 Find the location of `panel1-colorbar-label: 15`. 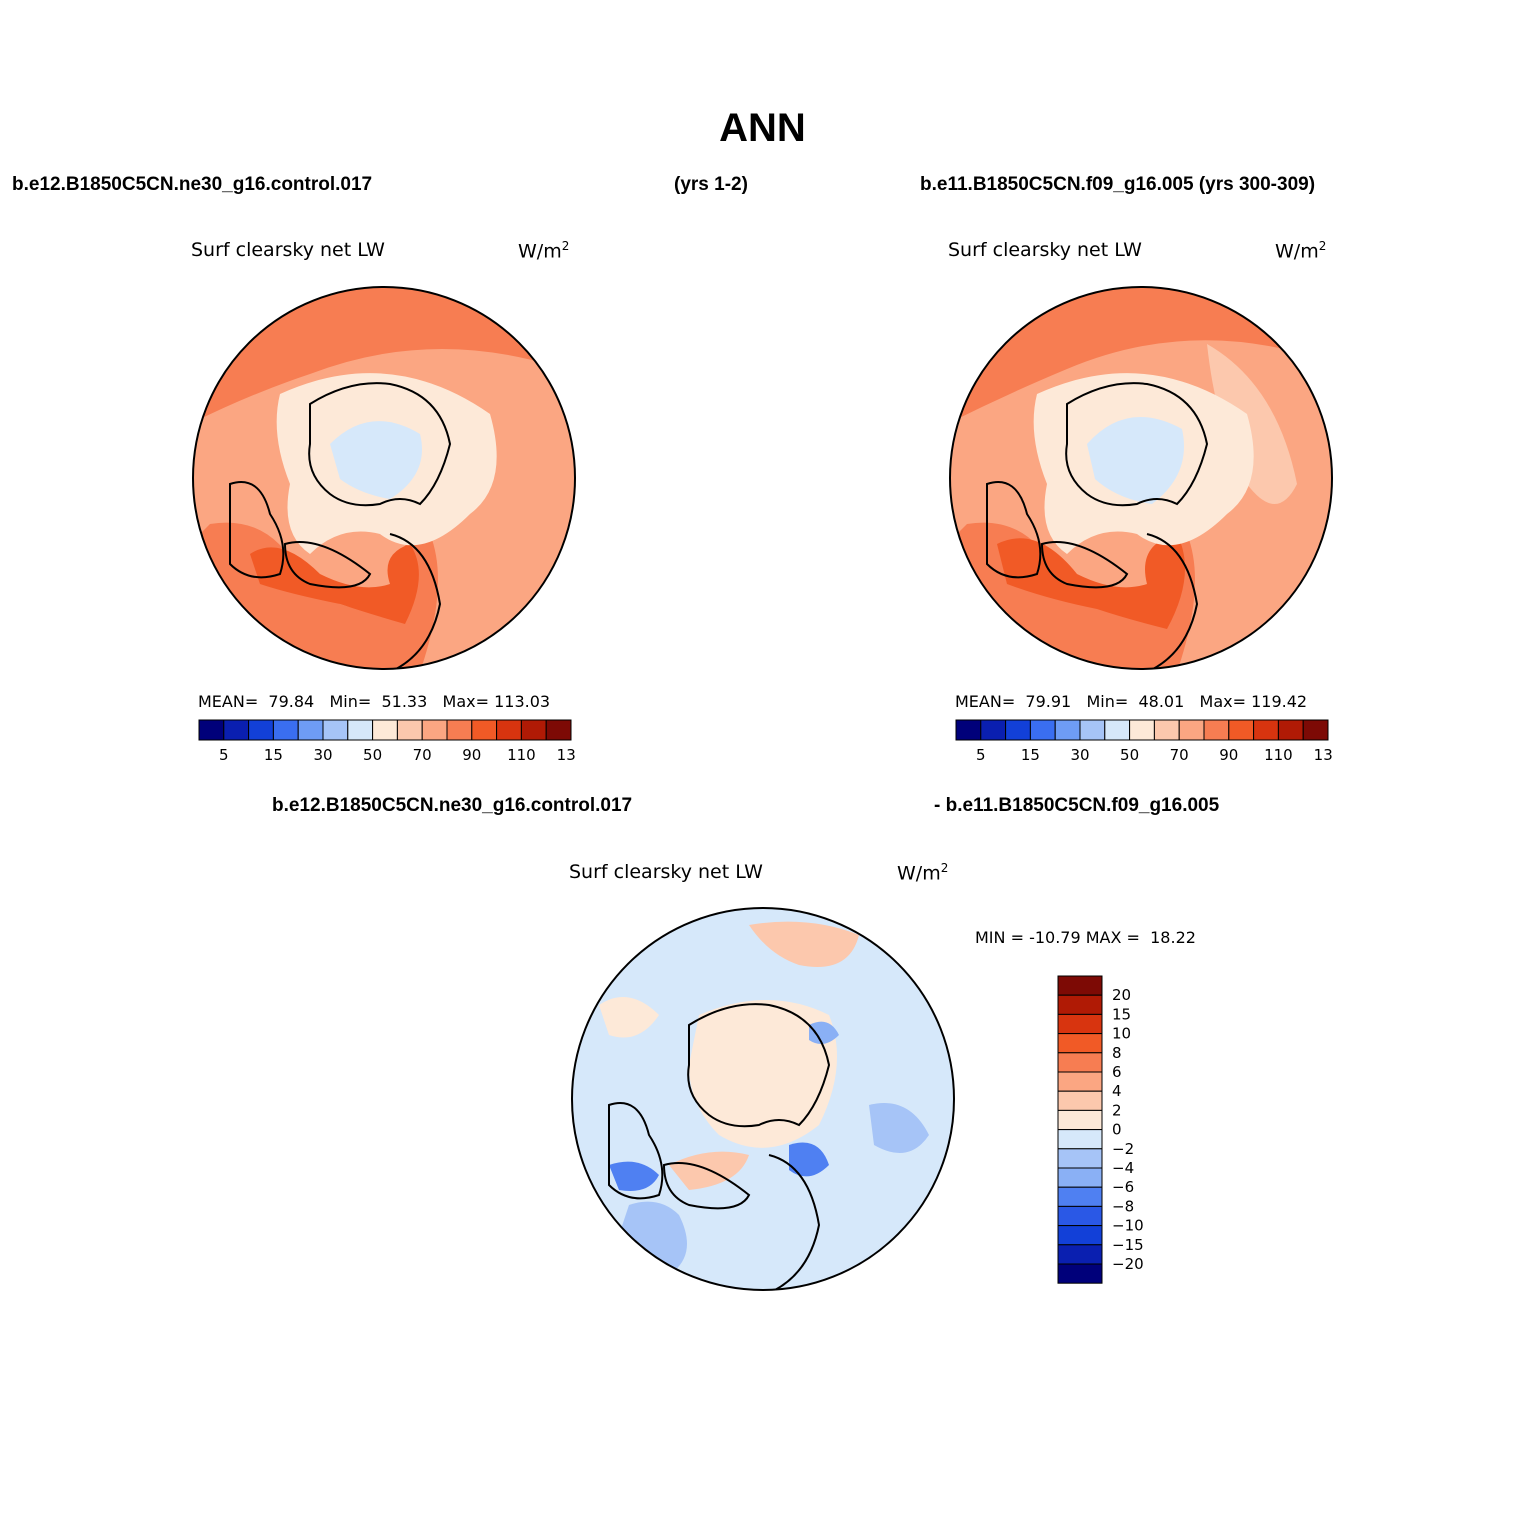

panel1-colorbar-label: 15 is located at coordinates (273, 755).